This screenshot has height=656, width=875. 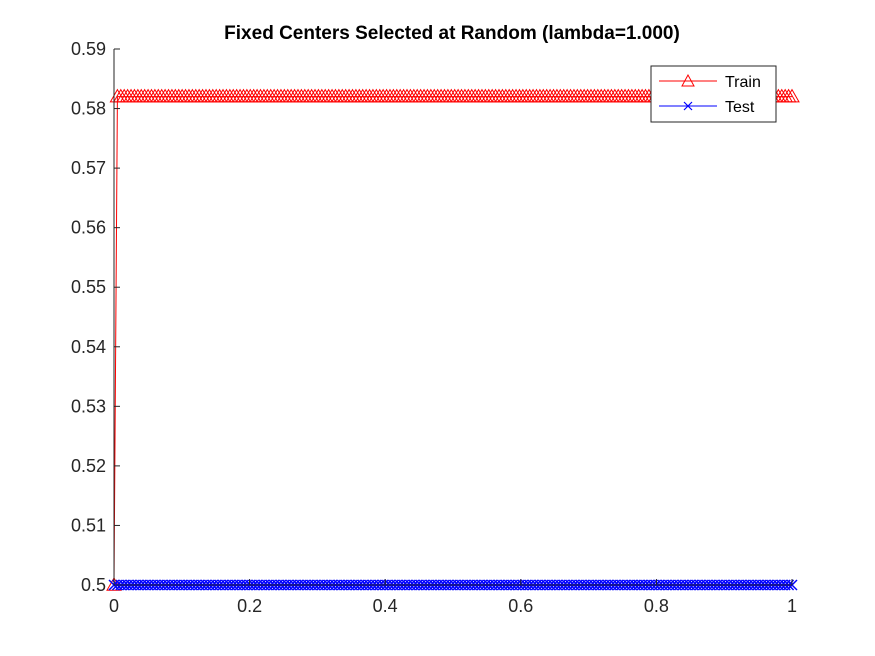 I want to click on y-tick-label: 0.5, so click(x=93, y=585).